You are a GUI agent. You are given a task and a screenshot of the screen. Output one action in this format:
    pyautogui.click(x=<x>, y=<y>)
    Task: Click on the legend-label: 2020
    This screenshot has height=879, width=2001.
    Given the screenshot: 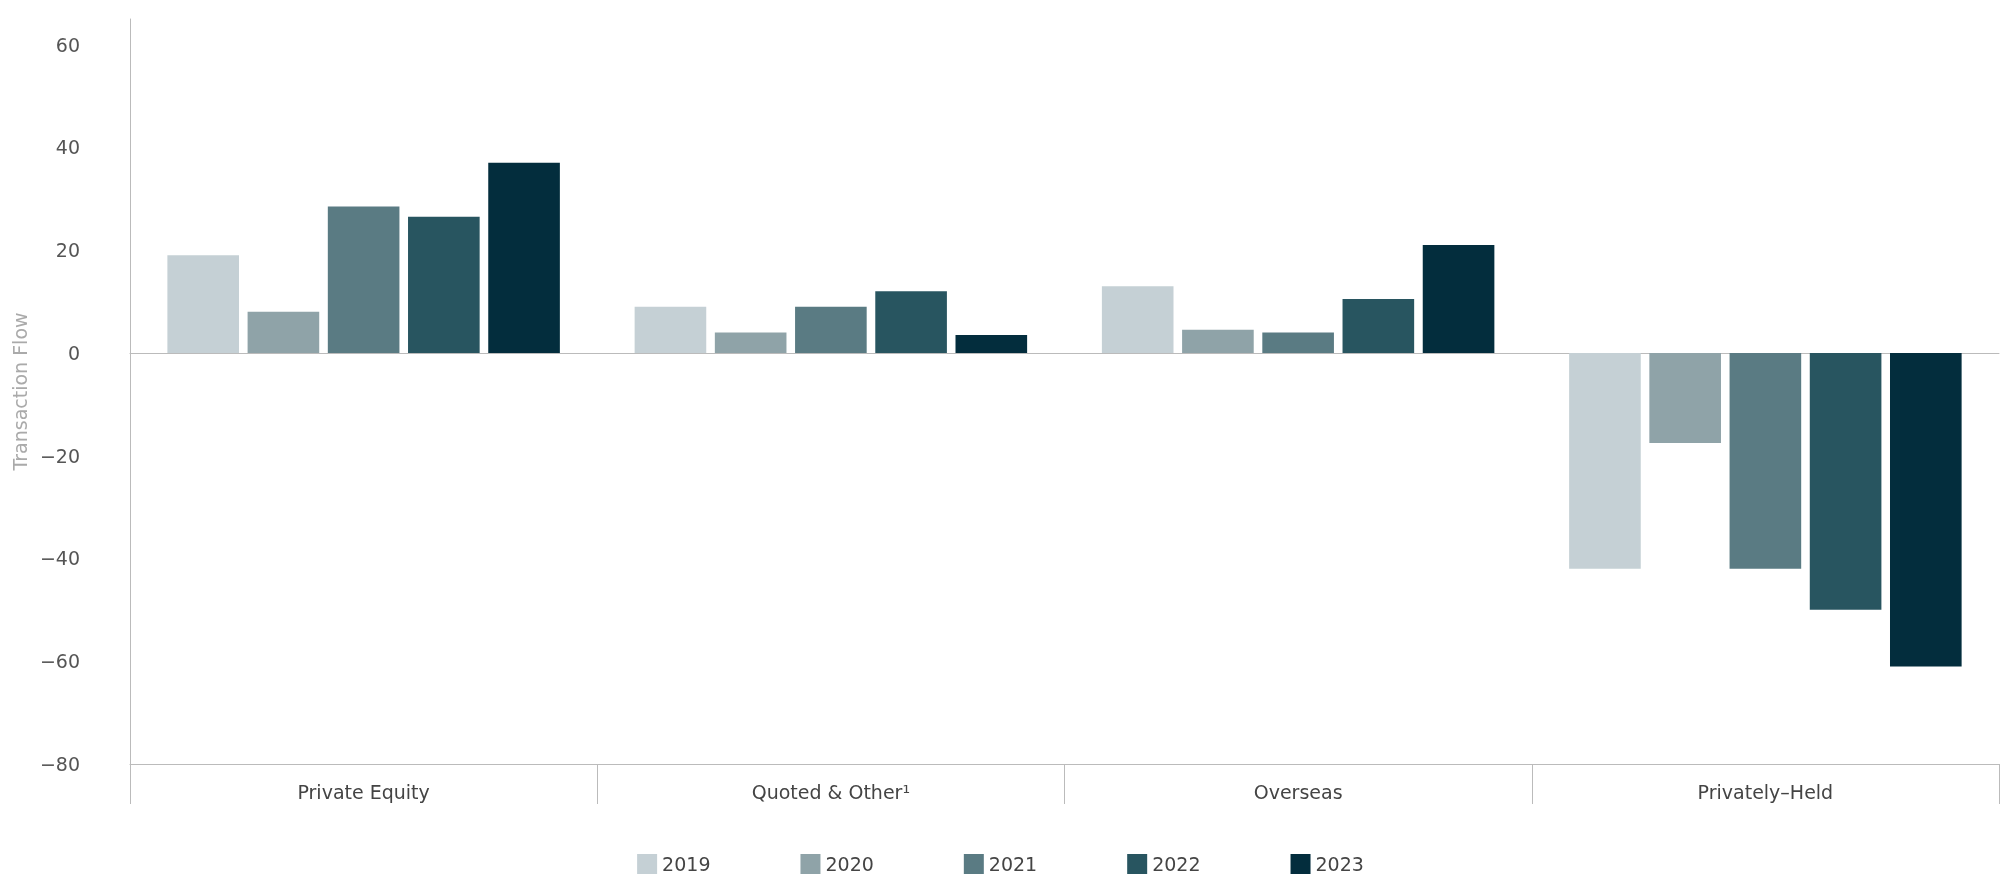 What is the action you would take?
    pyautogui.click(x=849, y=864)
    